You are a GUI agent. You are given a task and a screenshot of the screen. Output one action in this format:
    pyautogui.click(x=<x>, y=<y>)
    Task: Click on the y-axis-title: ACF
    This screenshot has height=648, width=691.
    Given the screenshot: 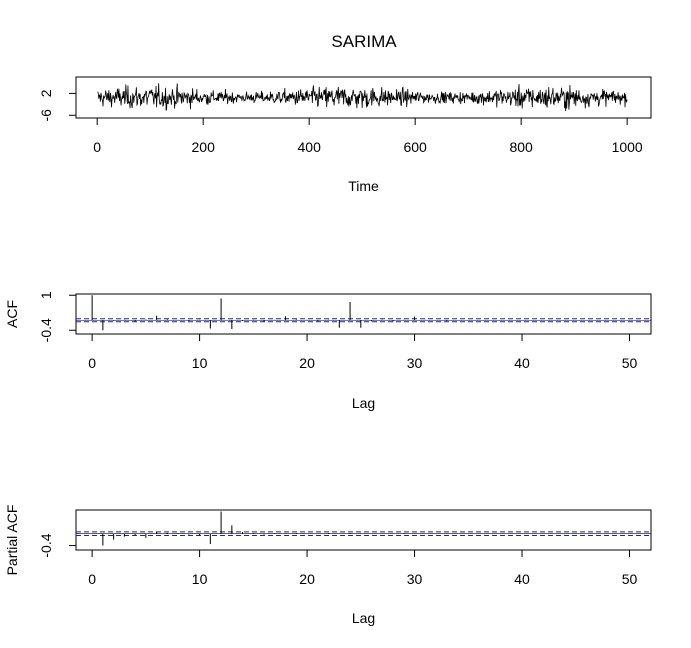 What is the action you would take?
    pyautogui.click(x=12, y=314)
    